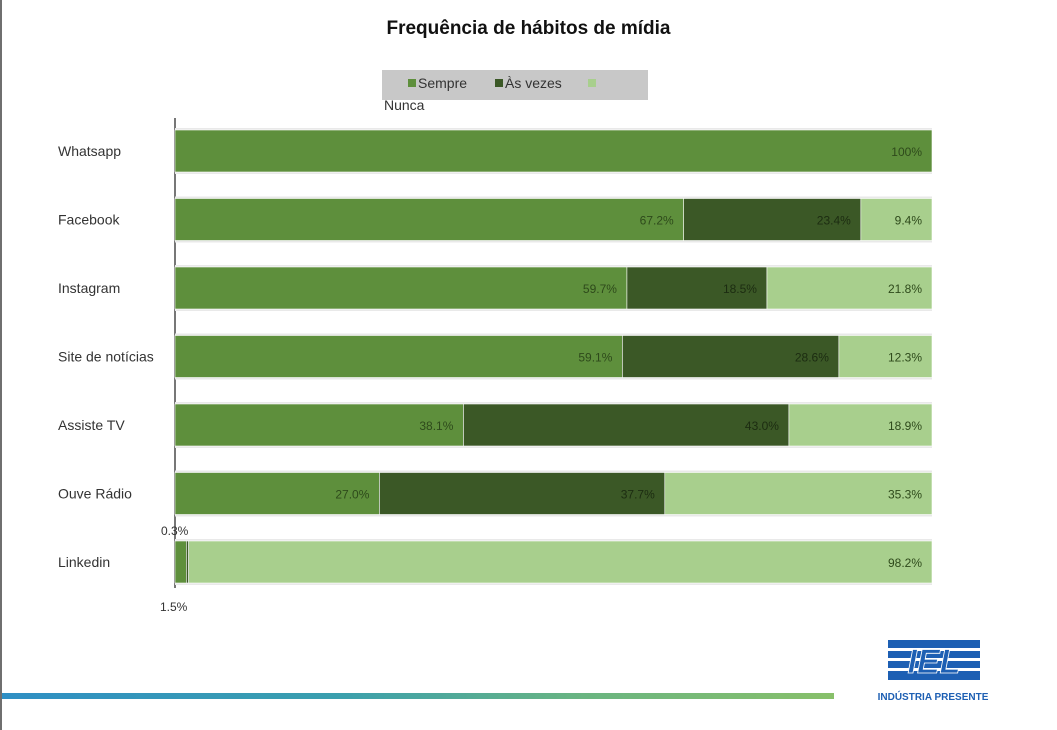 The width and height of the screenshot is (1057, 730). What do you see at coordinates (412, 83) in the screenshot?
I see `legend-swatch-sempre` at bounding box center [412, 83].